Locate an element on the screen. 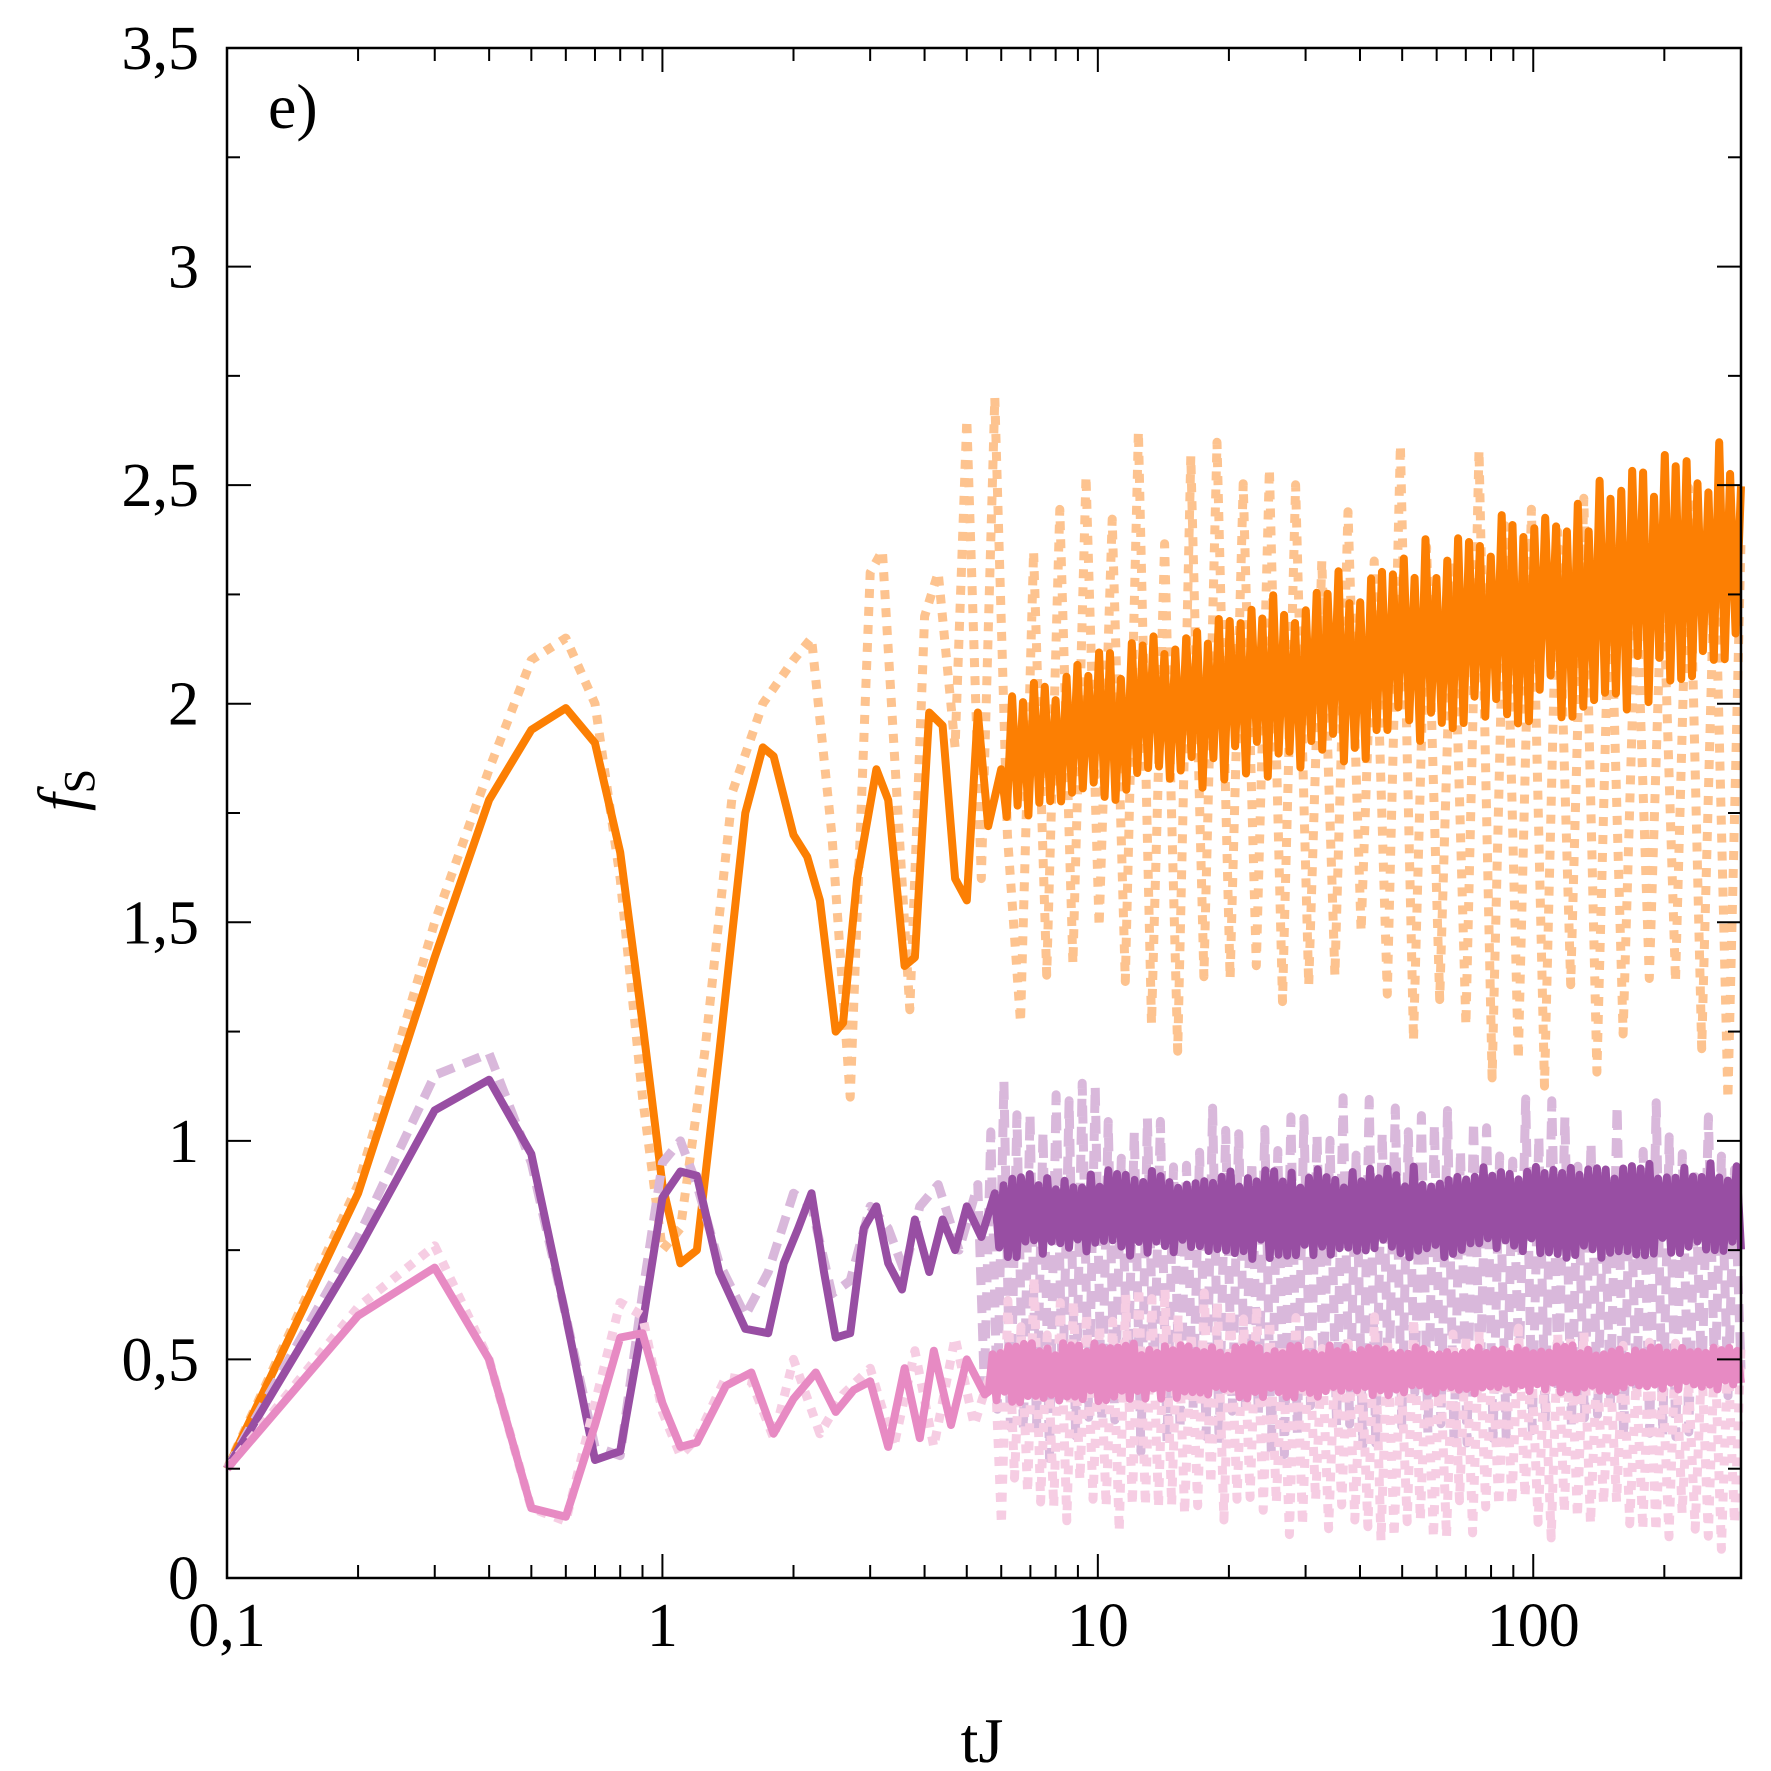  x-tick-label: 10 is located at coordinates (1098, 1626).